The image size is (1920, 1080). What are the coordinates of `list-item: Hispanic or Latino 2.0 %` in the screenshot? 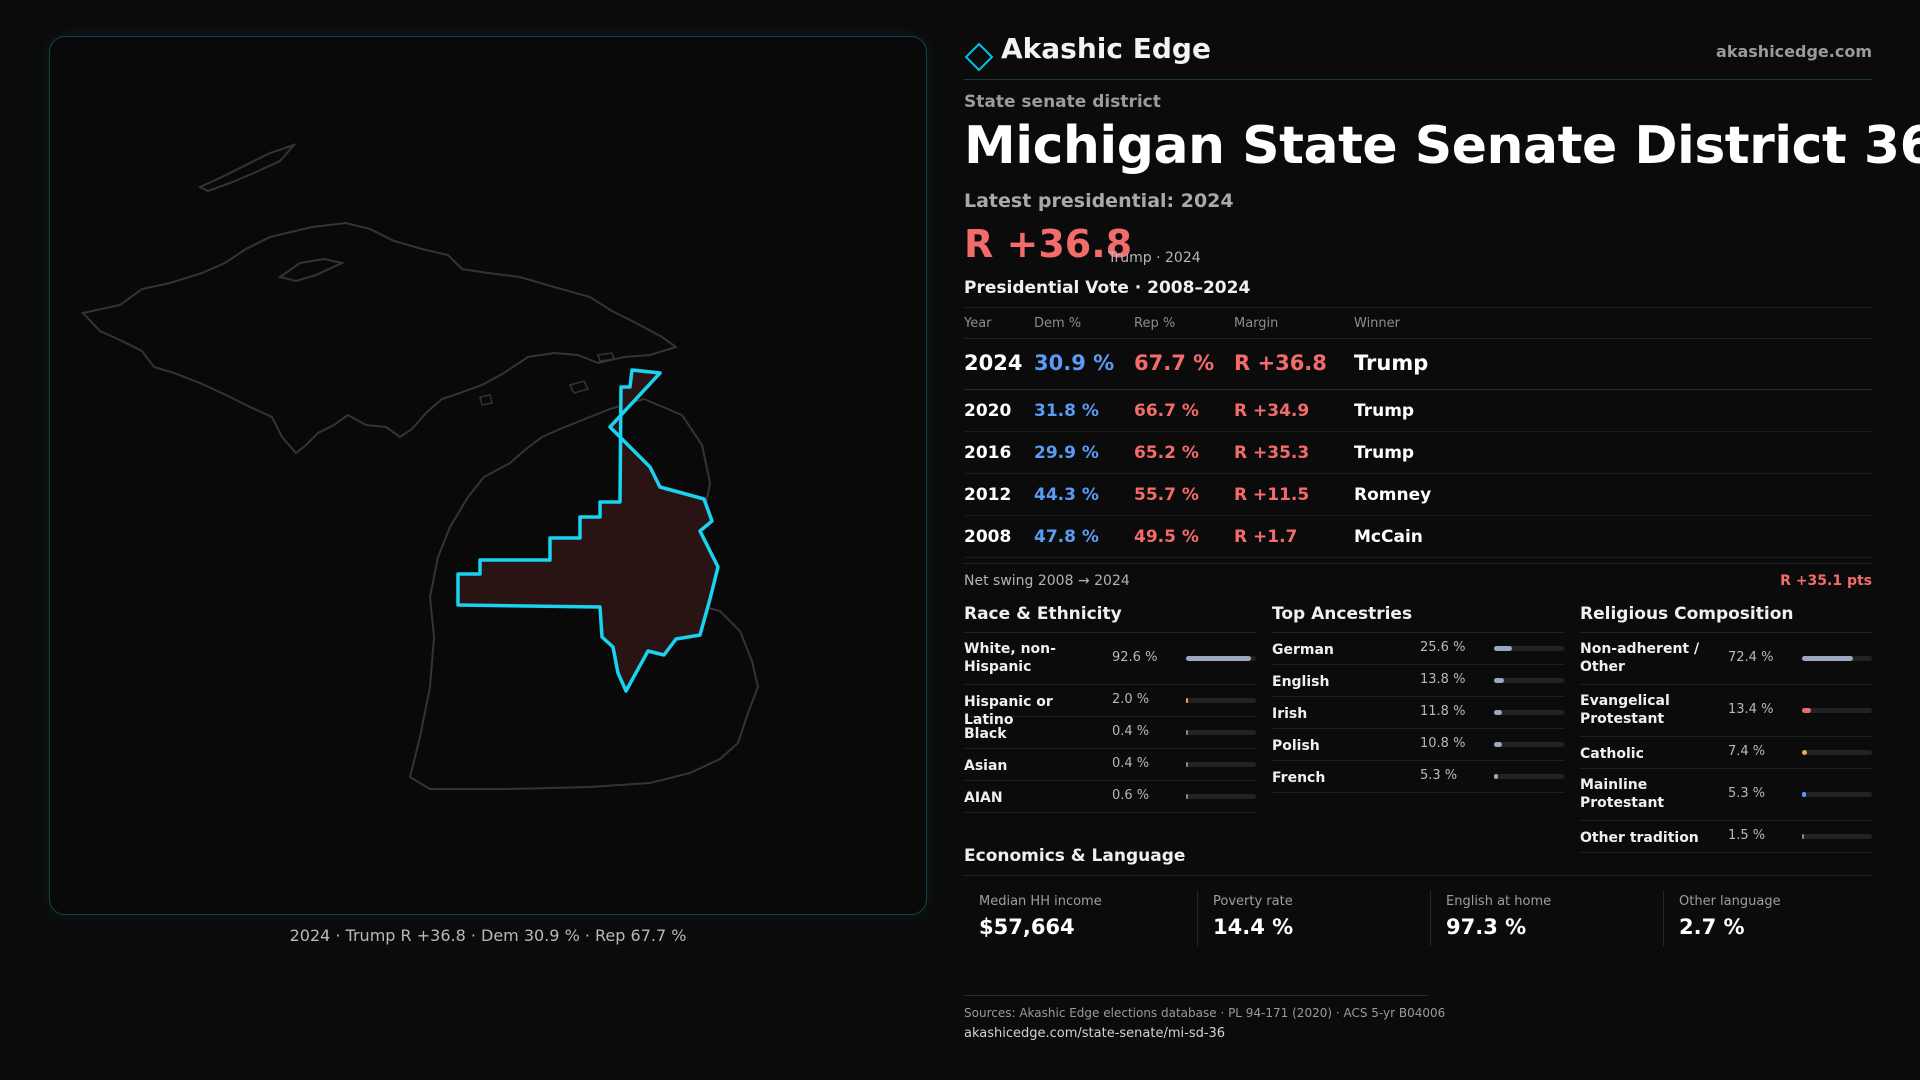 It's located at (1110, 706).